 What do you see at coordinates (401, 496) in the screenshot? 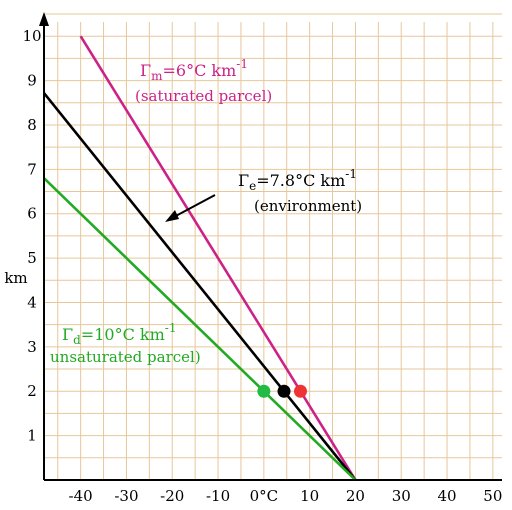
I see `x-tick-label: 30` at bounding box center [401, 496].